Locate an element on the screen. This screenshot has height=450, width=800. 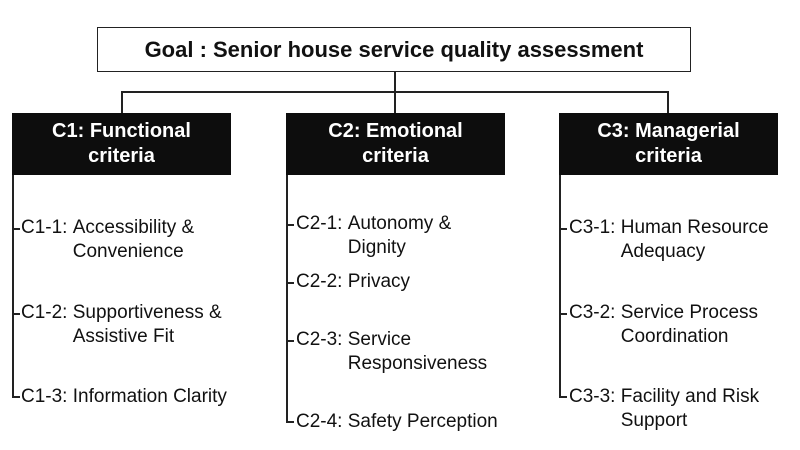
criterion-code: C1-2: is located at coordinates (44, 312).